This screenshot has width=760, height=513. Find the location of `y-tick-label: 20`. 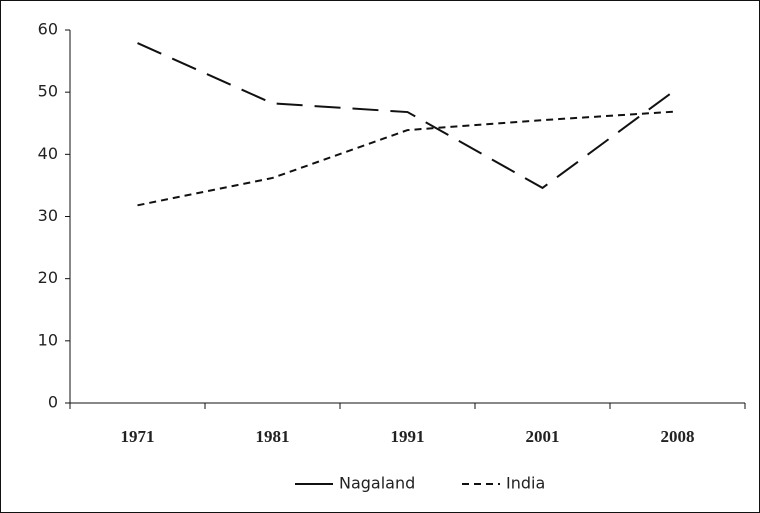

y-tick-label: 20 is located at coordinates (48, 277).